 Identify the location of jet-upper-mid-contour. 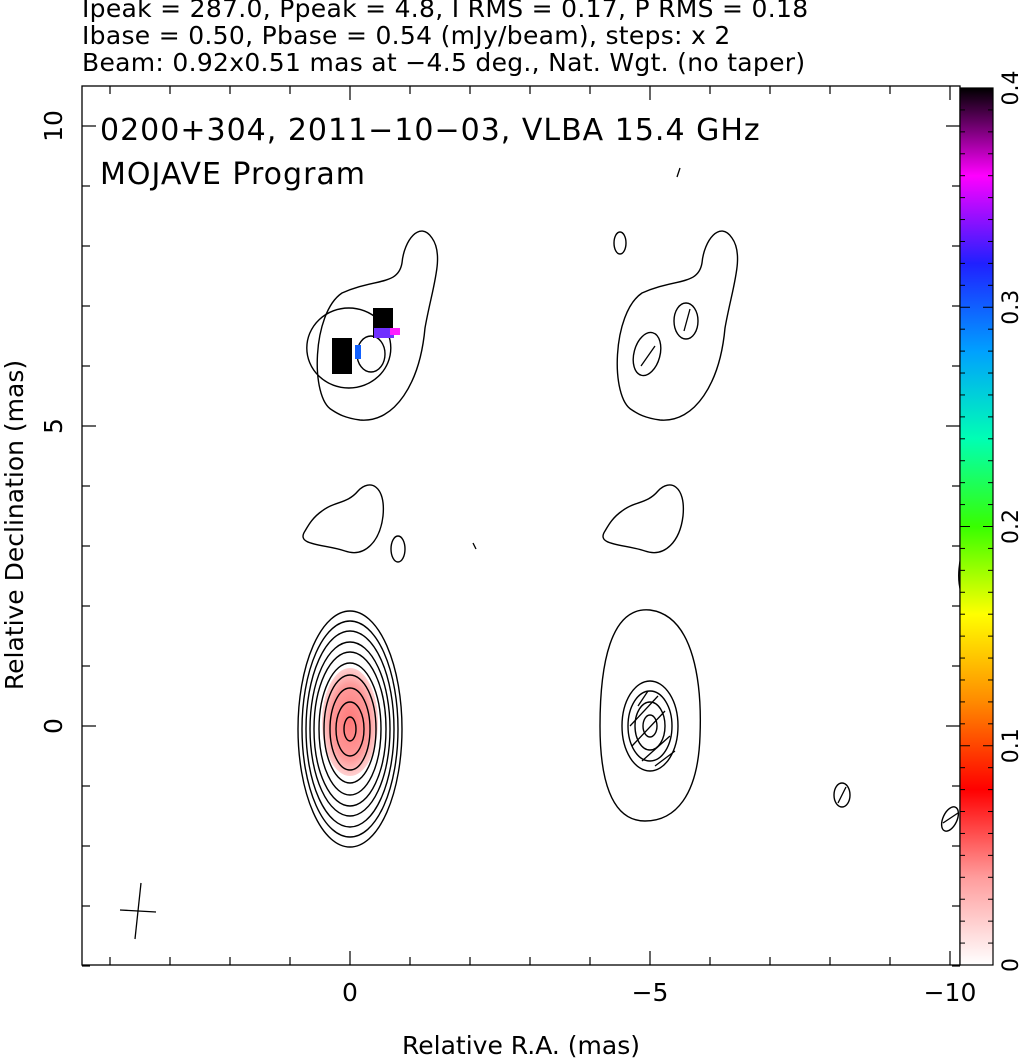
(349, 348).